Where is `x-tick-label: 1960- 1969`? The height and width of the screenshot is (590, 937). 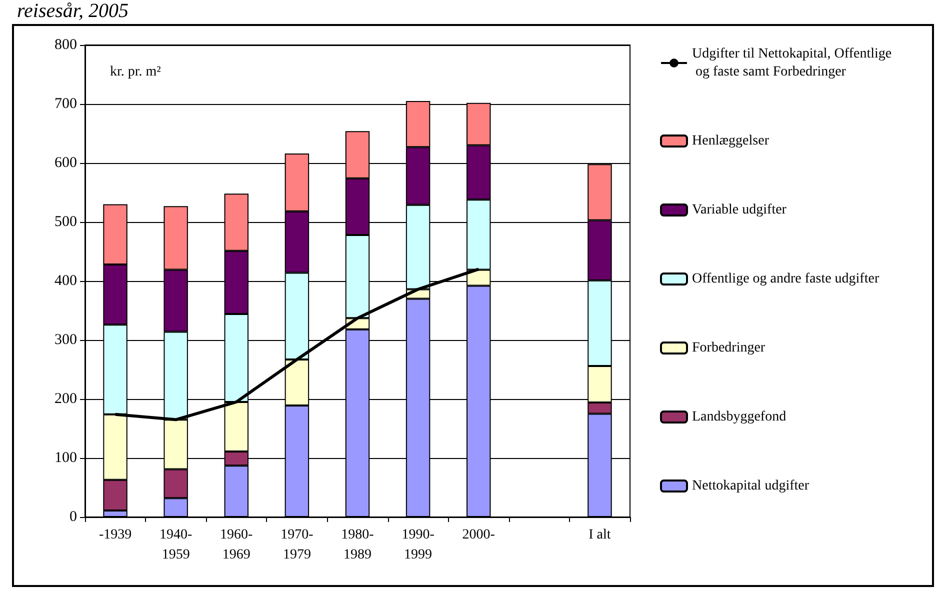
x-tick-label: 1960- 1969 is located at coordinates (237, 545).